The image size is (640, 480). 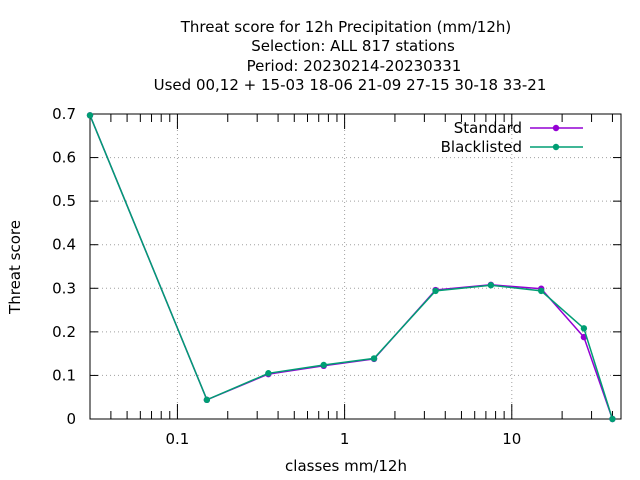 I want to click on y-tick-label: 0.6, so click(x=64, y=158).